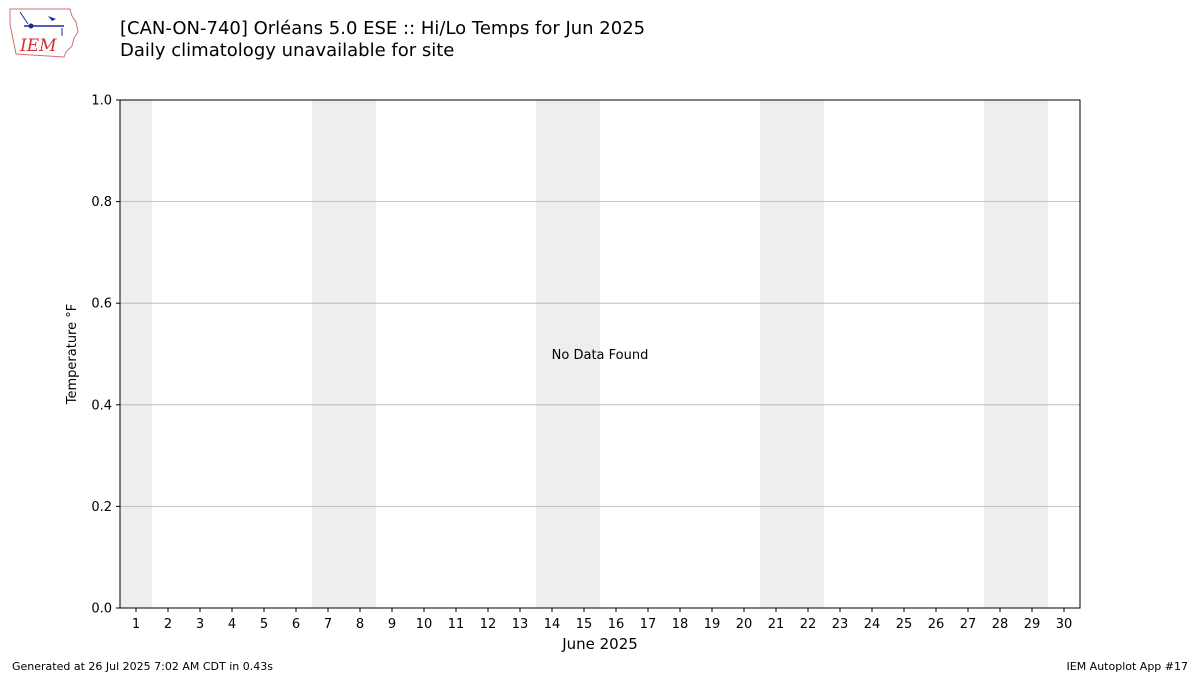  I want to click on y-tick-label: 0.6, so click(101, 304).